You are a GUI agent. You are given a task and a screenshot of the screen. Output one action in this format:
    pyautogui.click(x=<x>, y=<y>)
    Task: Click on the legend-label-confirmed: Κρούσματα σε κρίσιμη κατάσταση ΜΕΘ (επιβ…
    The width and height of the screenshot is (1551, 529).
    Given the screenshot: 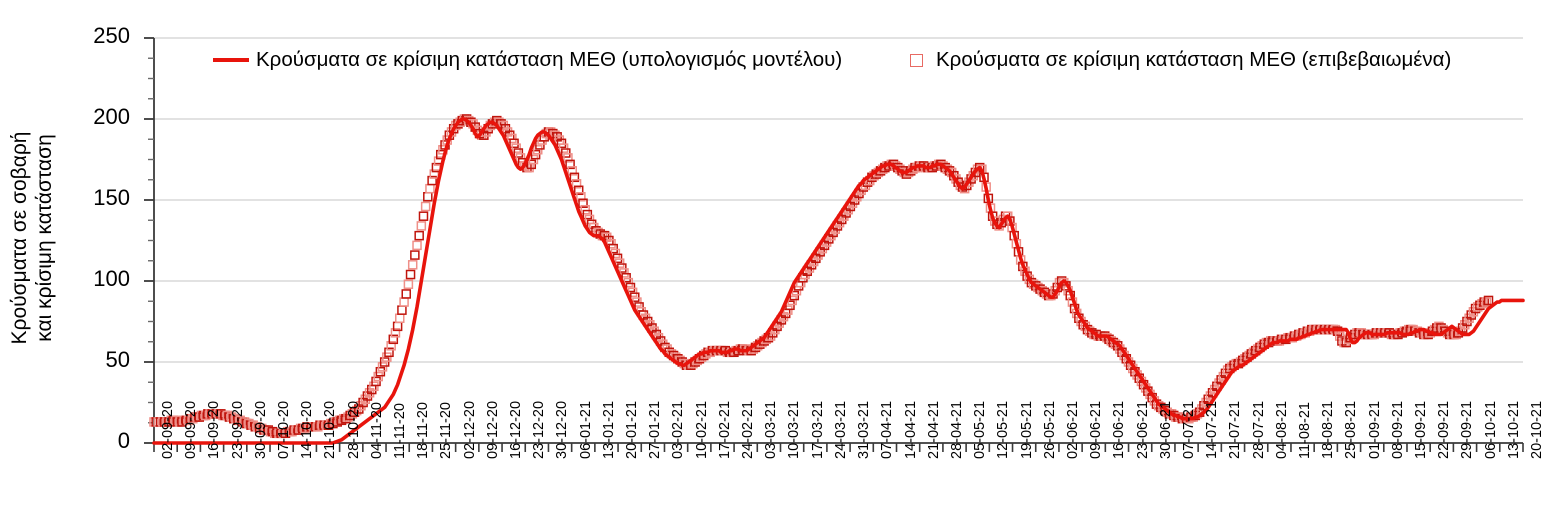 What is the action you would take?
    pyautogui.click(x=1194, y=59)
    